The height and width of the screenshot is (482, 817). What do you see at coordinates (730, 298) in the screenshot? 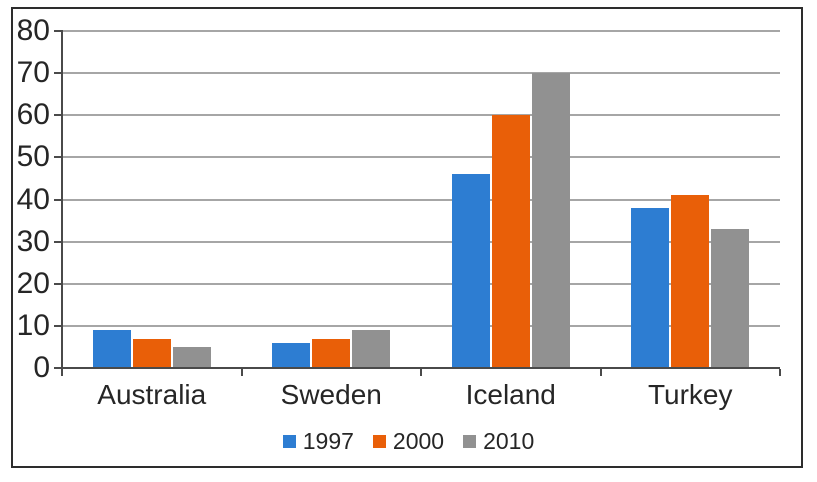
I see `bar-turkey-2010` at bounding box center [730, 298].